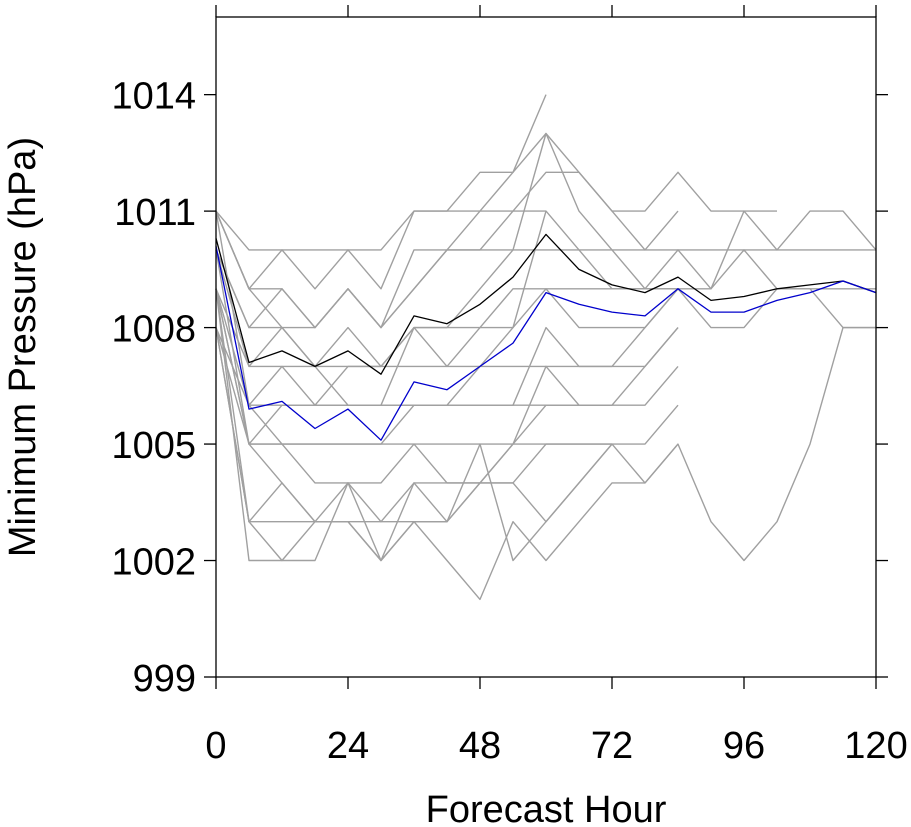 The width and height of the screenshot is (911, 827). I want to click on x-tick-label: 48, so click(480, 746).